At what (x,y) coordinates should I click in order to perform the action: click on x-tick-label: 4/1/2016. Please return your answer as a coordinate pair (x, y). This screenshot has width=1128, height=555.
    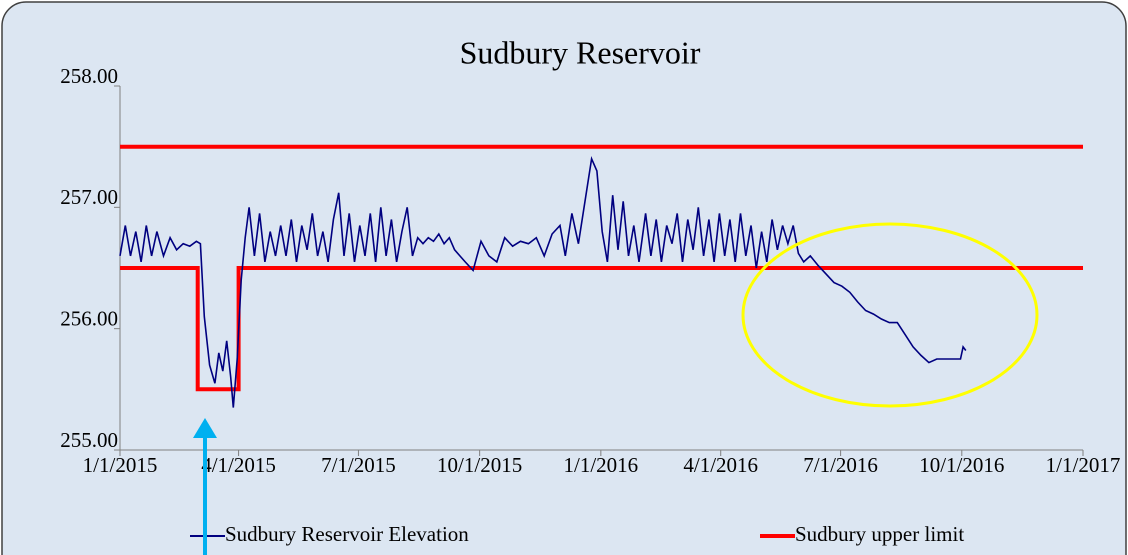
    Looking at the image, I should click on (720, 465).